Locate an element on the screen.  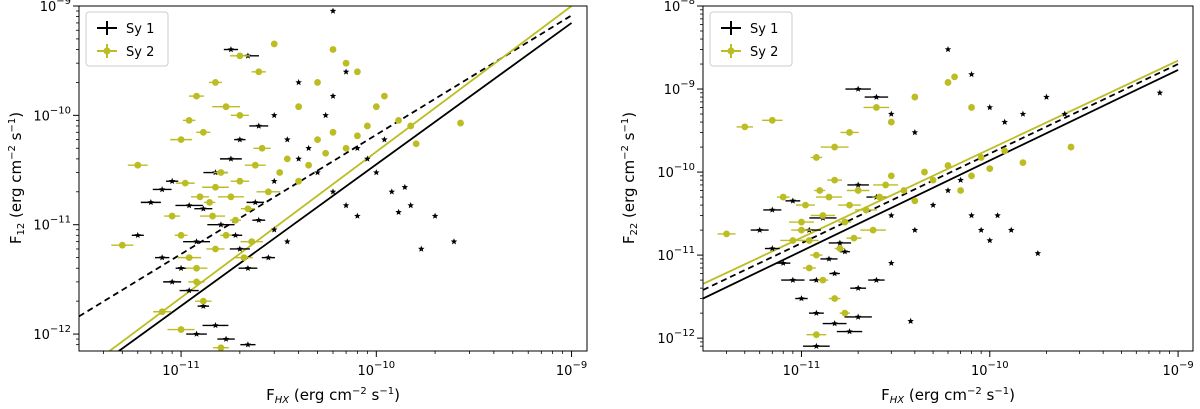
y-axis-ticks: 10−12 10−11 10−10 10−9 10−8 is located at coordinates (680, 173).